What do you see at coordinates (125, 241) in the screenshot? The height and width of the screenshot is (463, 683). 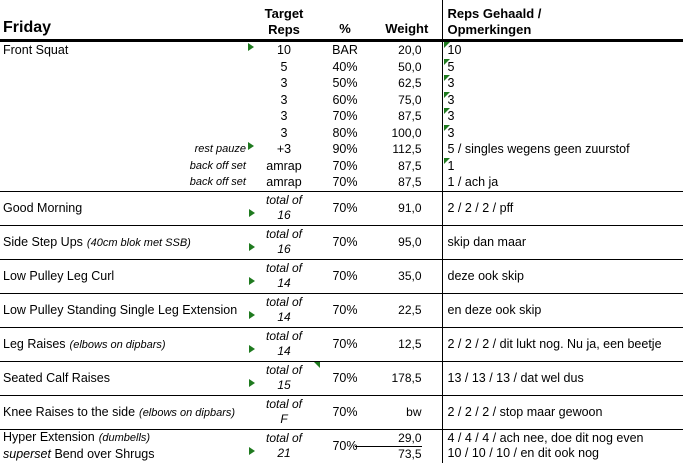 I see `exercise-name-cell: Side Step Ups (40cm blok met SSB)` at bounding box center [125, 241].